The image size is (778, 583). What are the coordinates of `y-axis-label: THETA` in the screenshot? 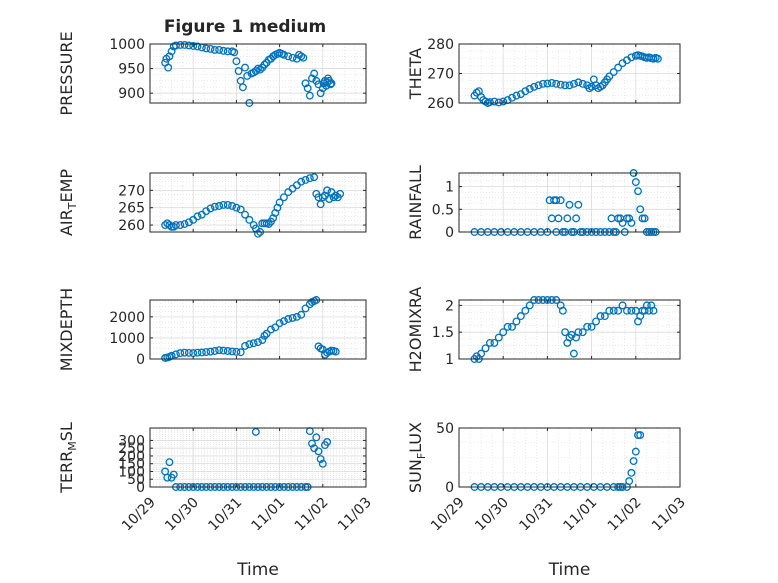 It's located at (415, 74).